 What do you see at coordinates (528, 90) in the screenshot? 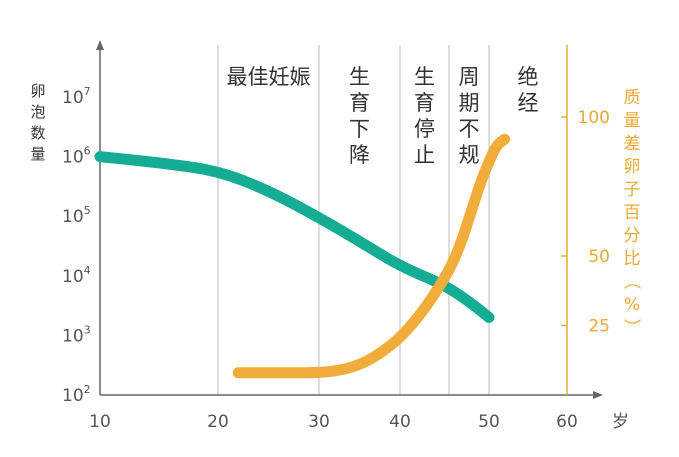
I see `band-label: 绝经` at bounding box center [528, 90].